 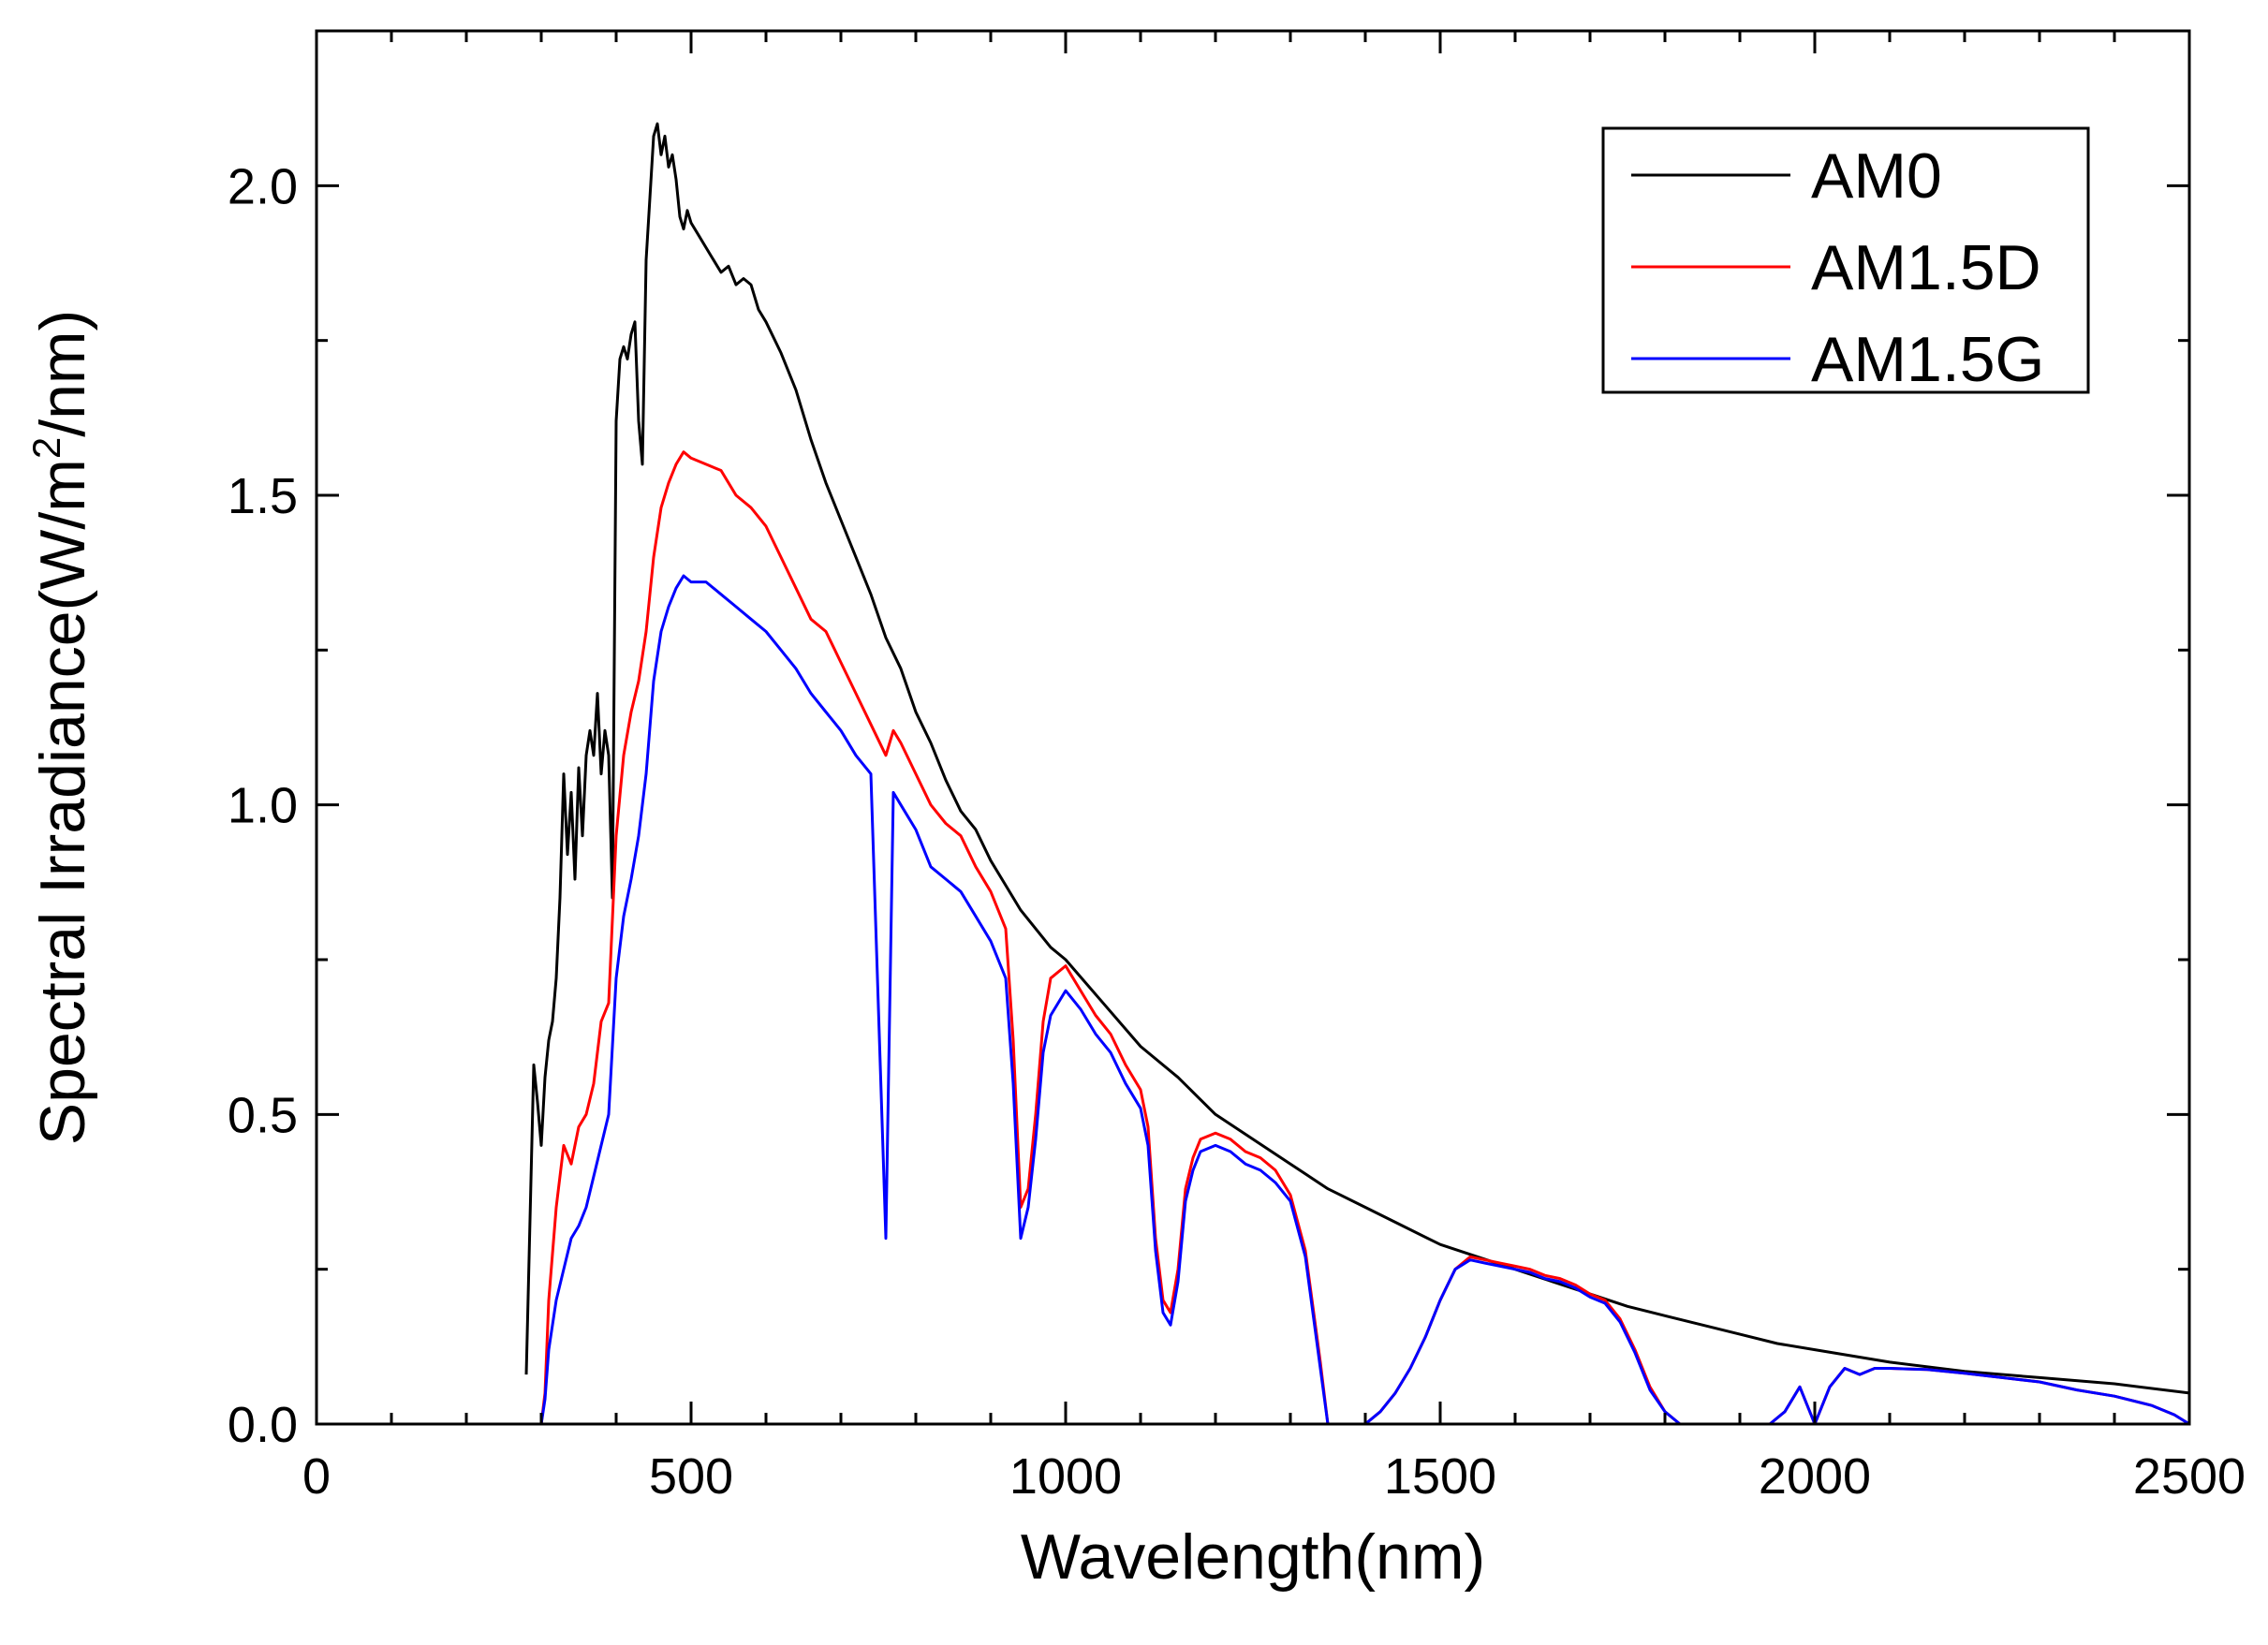 What do you see at coordinates (1440, 1477) in the screenshot?
I see `x-tick-label: 1500` at bounding box center [1440, 1477].